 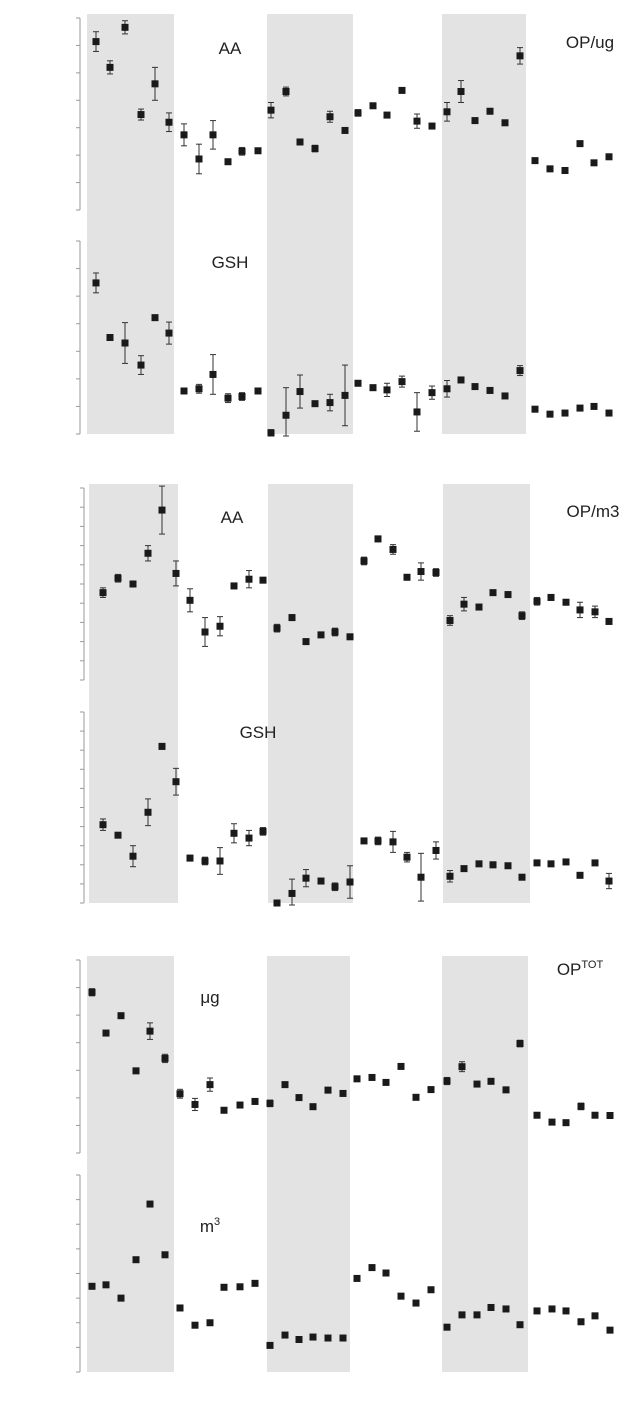 What do you see at coordinates (593, 511) in the screenshot?
I see `panel-title: OP/m3` at bounding box center [593, 511].